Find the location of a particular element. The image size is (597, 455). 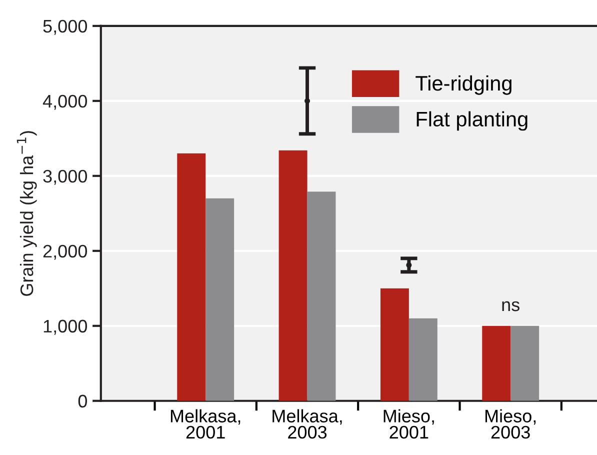

legend-label: Tie-ridging is located at coordinates (464, 85).